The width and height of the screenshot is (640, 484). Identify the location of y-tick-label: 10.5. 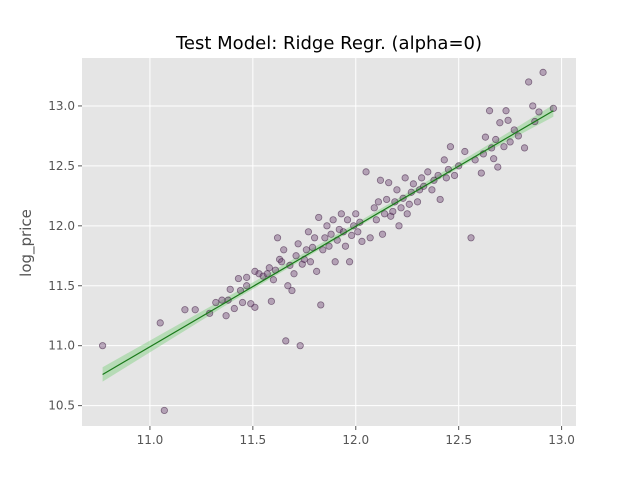
(61, 406).